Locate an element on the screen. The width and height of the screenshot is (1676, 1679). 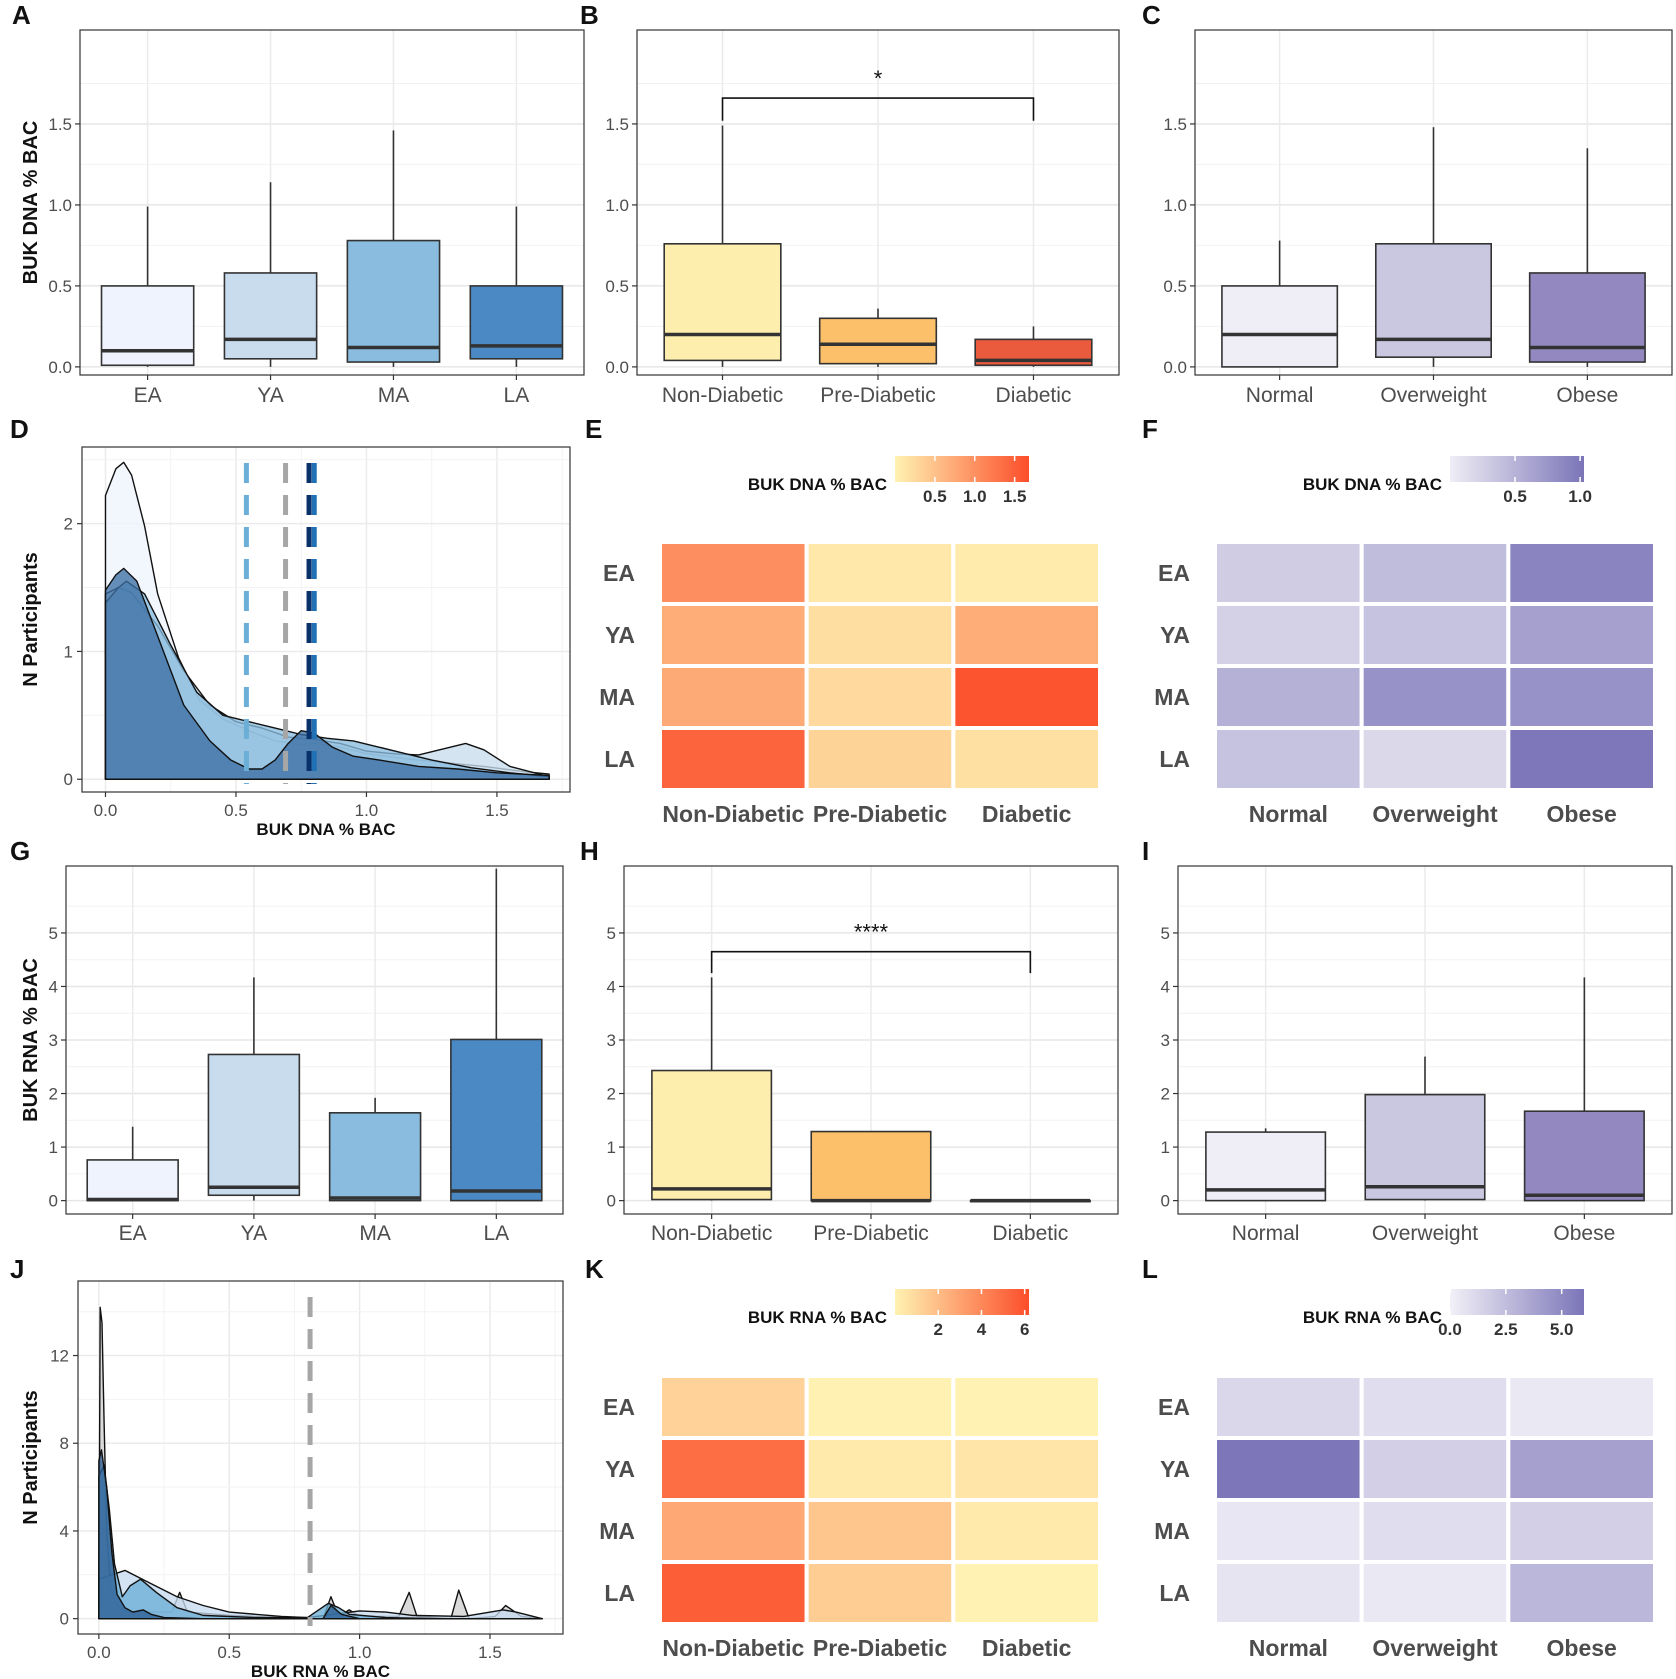
heat-cell-ma-overweight is located at coordinates (1435, 1531).